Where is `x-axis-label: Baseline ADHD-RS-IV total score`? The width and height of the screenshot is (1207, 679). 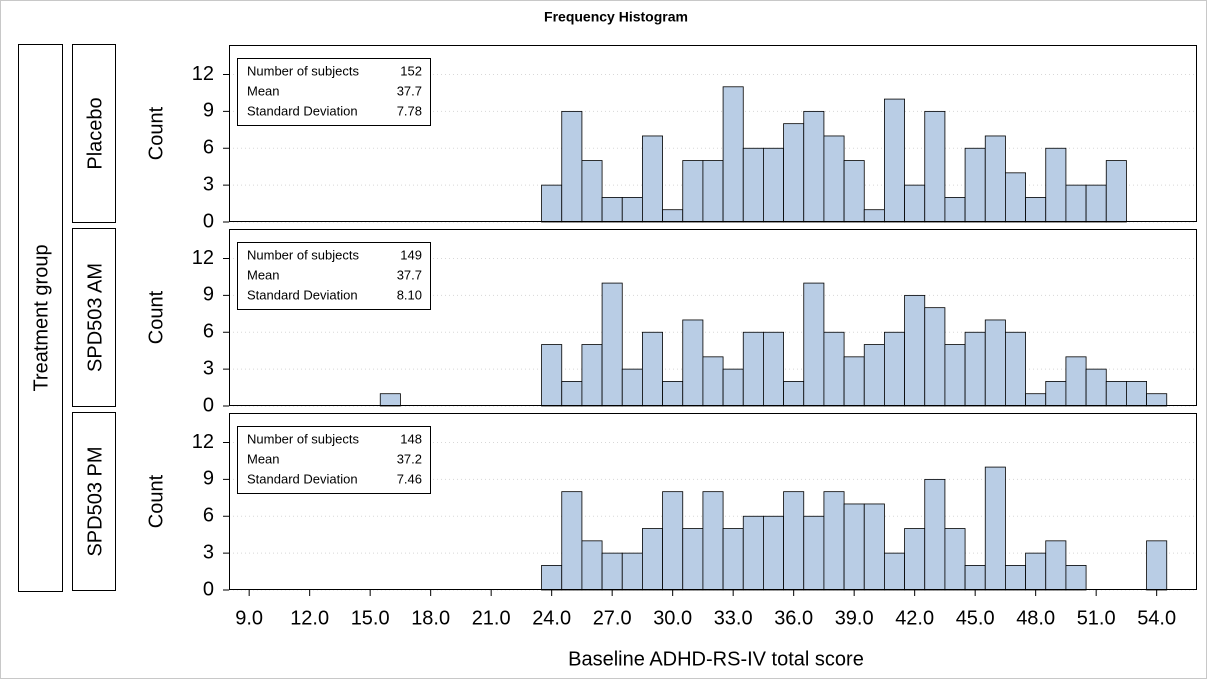 x-axis-label: Baseline ADHD-RS-IV total score is located at coordinates (716, 659).